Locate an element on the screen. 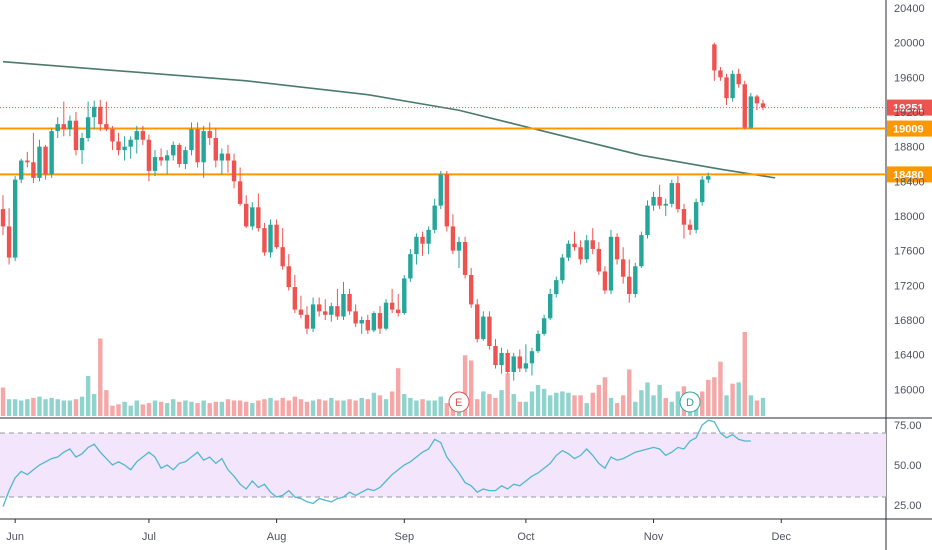 The width and height of the screenshot is (932, 550). event-marker is located at coordinates (459, 402).